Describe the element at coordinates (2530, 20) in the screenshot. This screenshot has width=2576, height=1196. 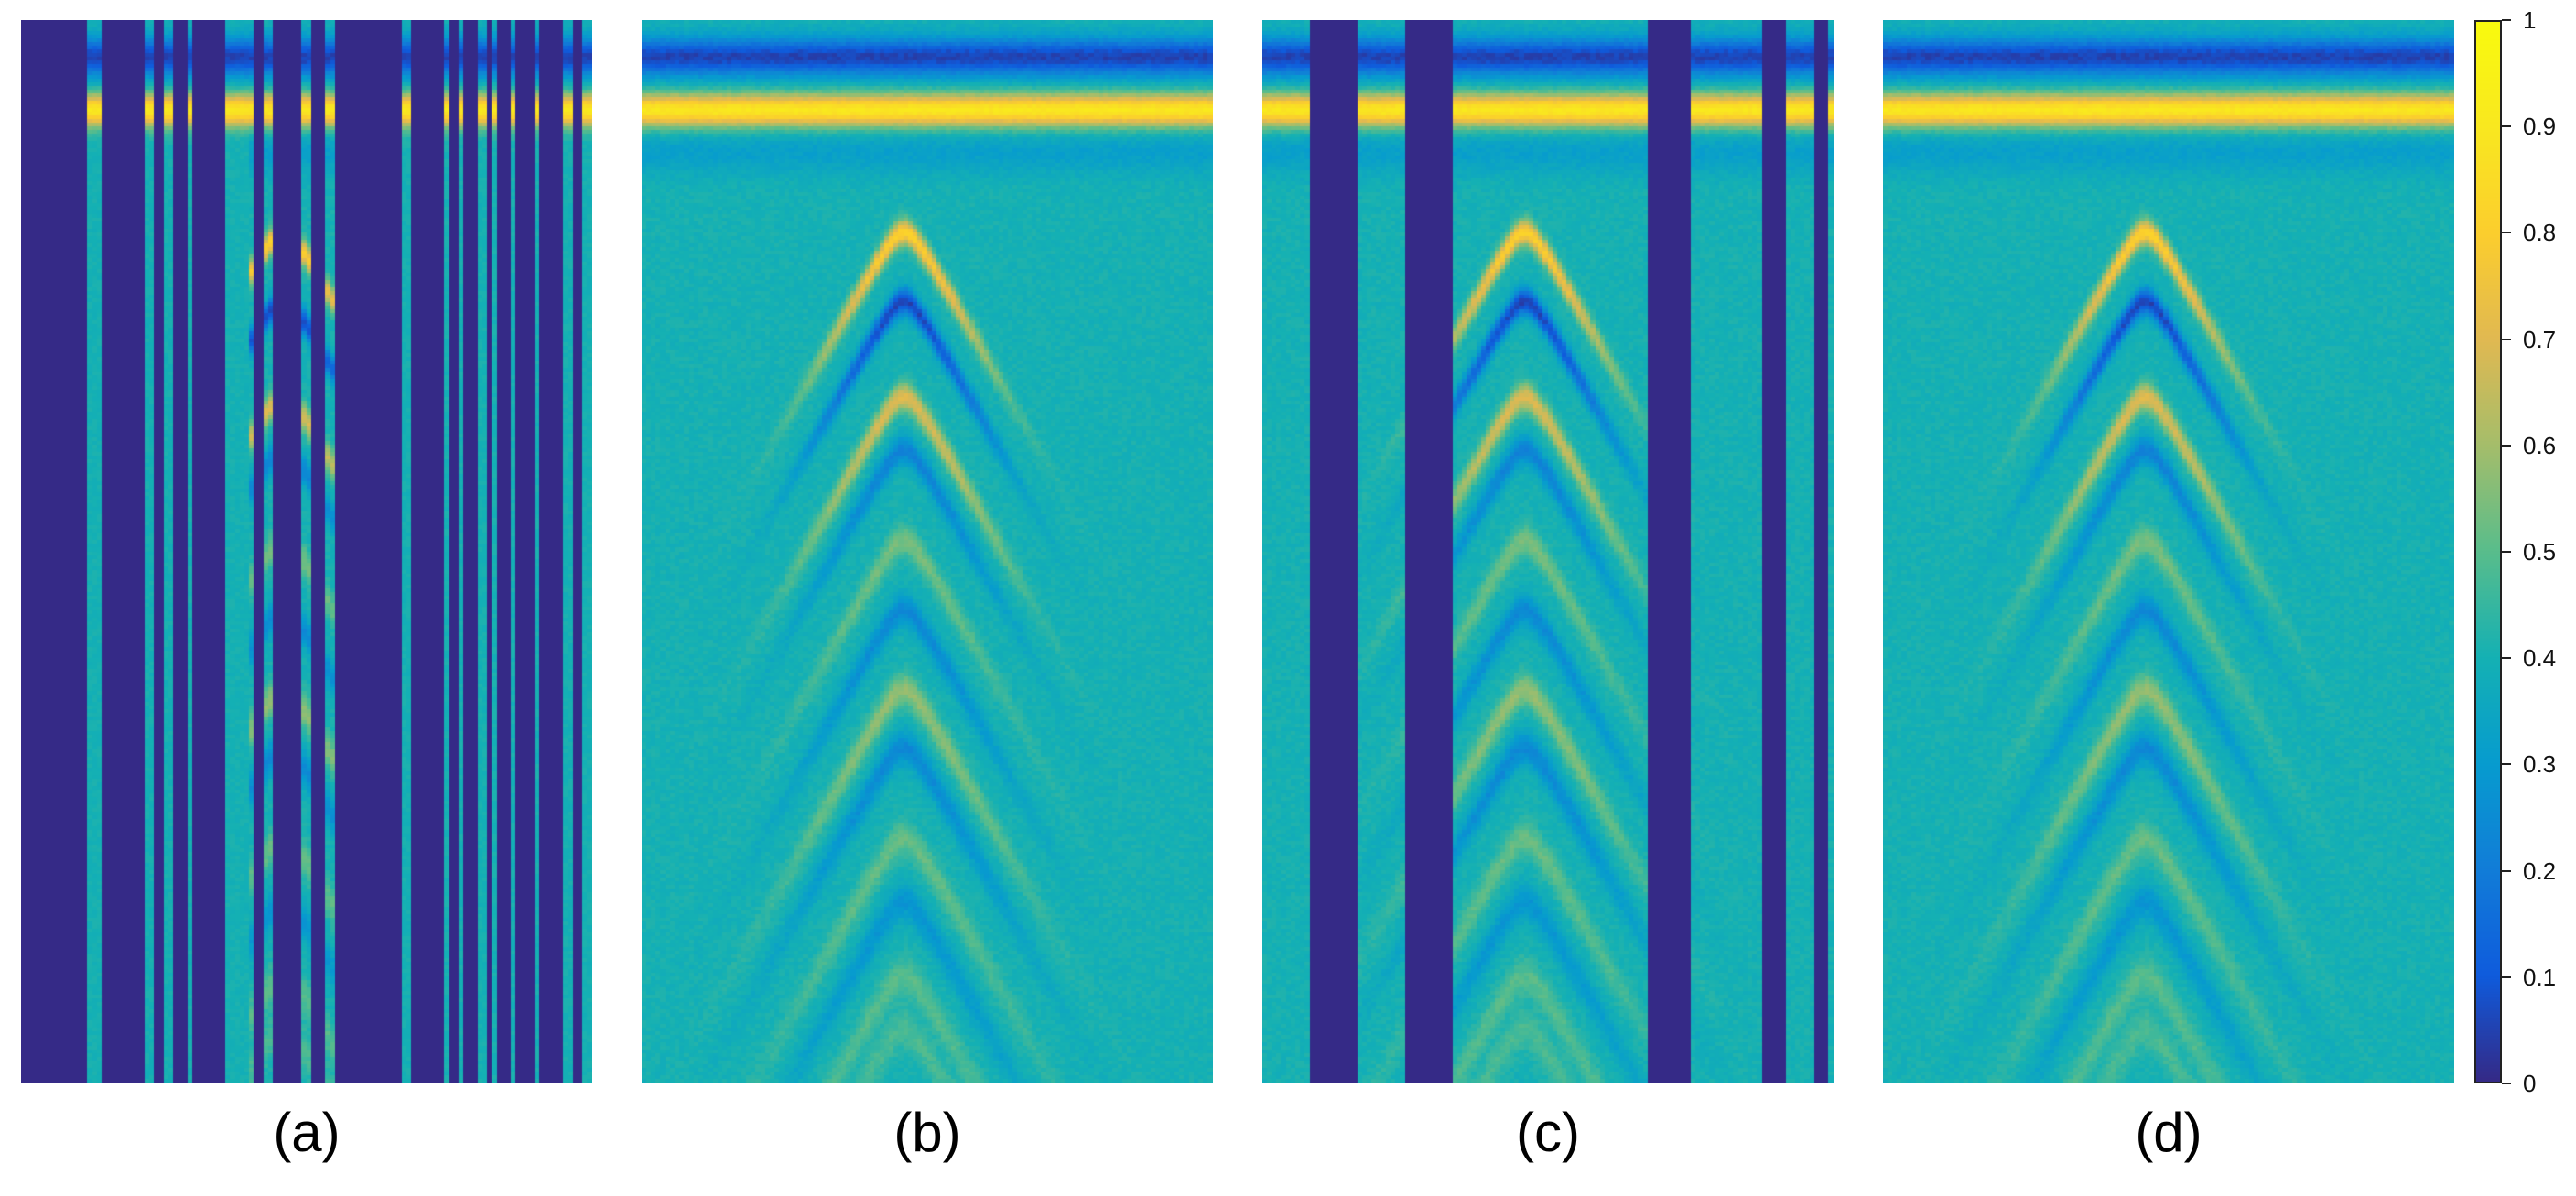
I see `colorbar-tick-label: 1` at that location.